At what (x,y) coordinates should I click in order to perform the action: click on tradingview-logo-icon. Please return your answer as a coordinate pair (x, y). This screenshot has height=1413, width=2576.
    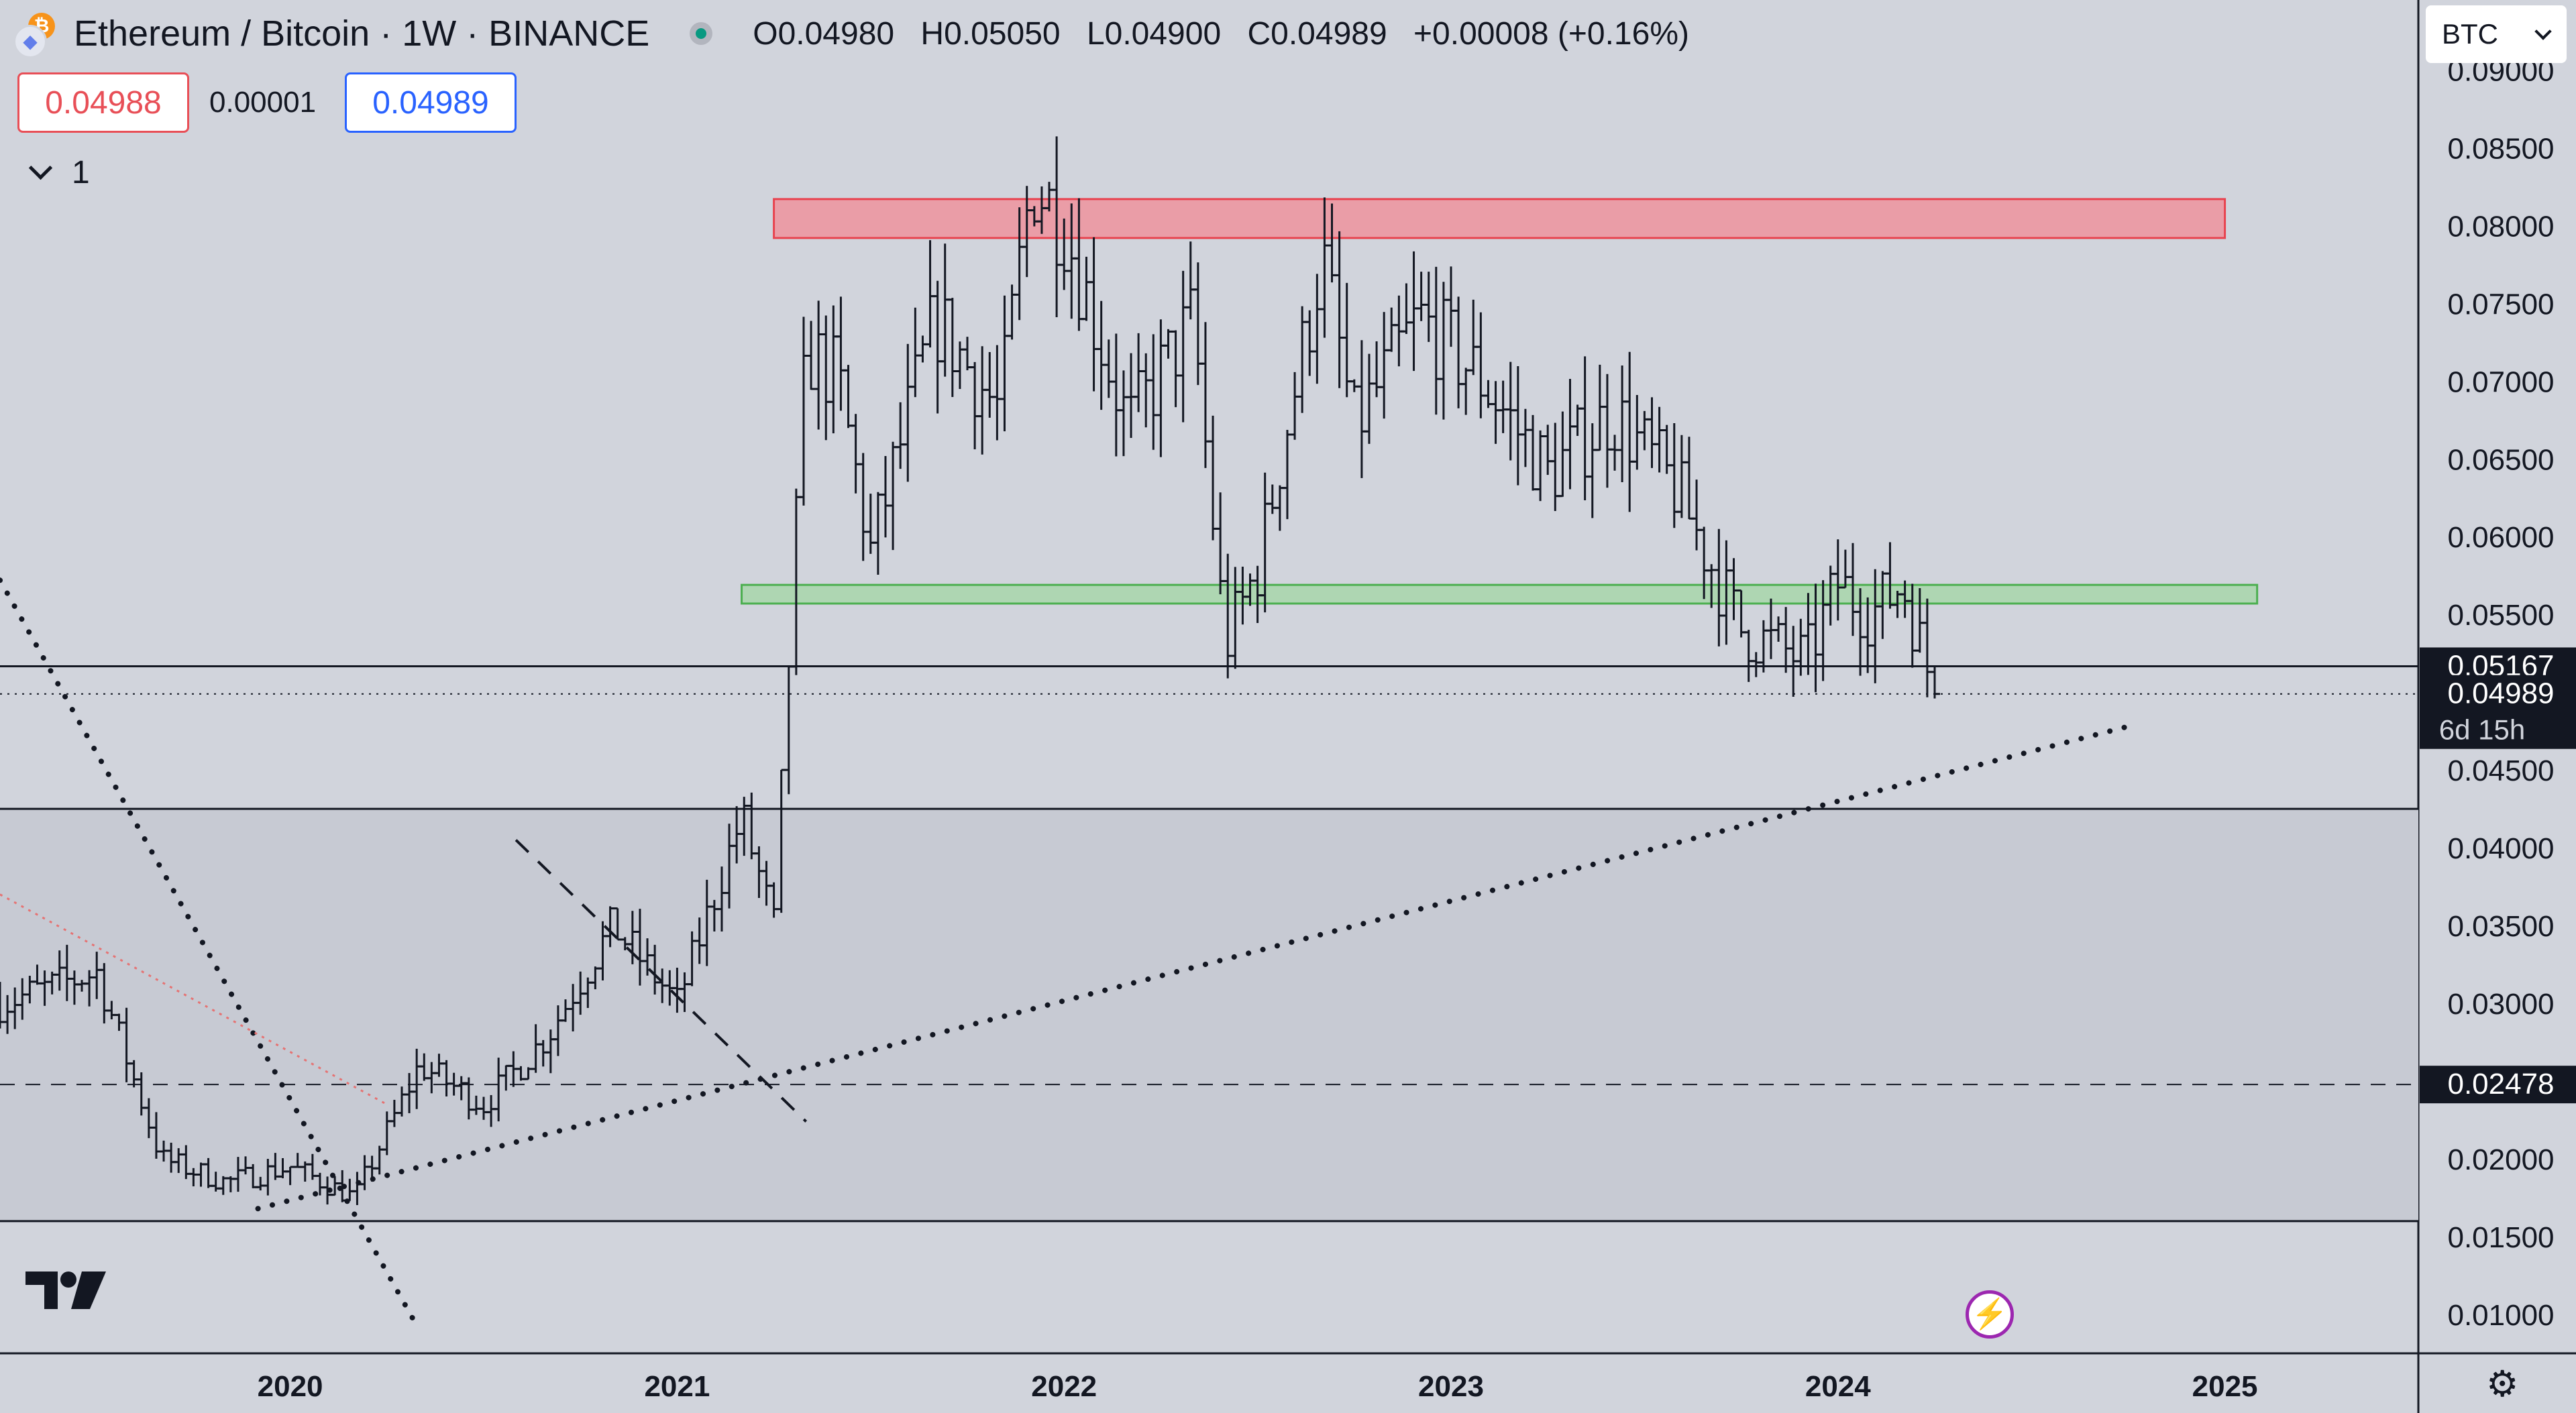
    Looking at the image, I should click on (66, 1290).